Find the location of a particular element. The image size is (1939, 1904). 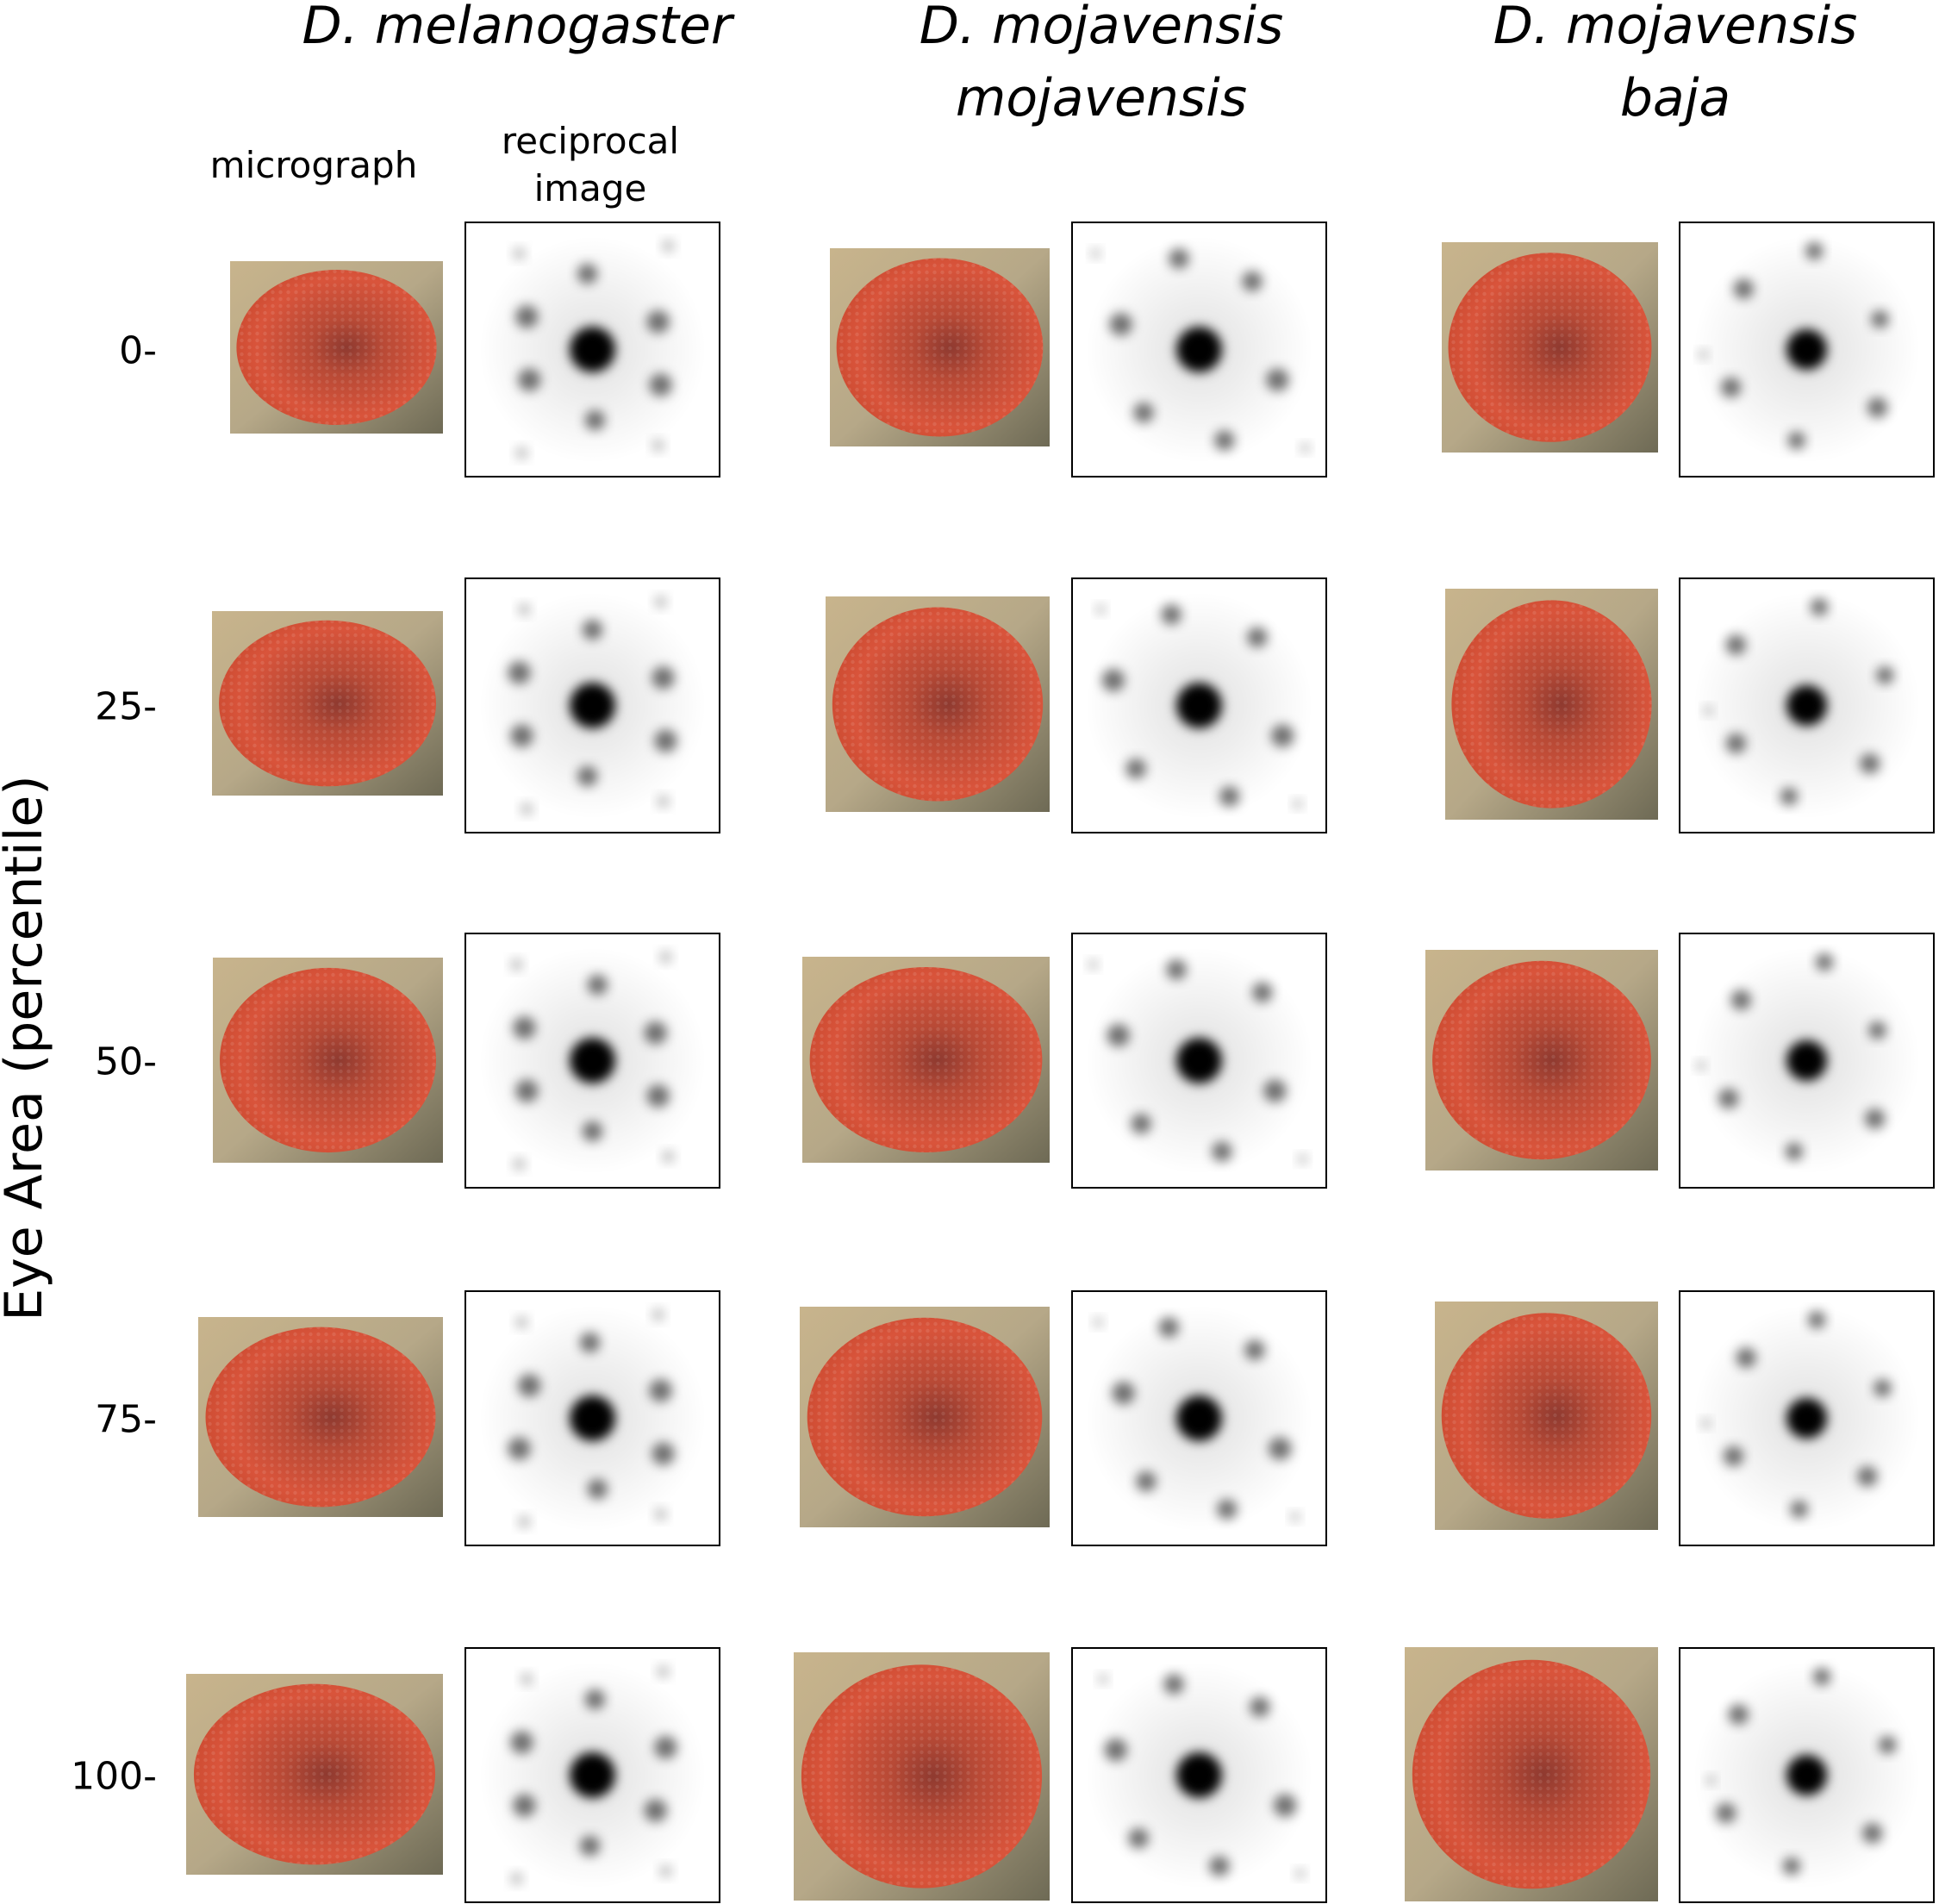

species-title-line2: baja is located at coordinates (1675, 98).